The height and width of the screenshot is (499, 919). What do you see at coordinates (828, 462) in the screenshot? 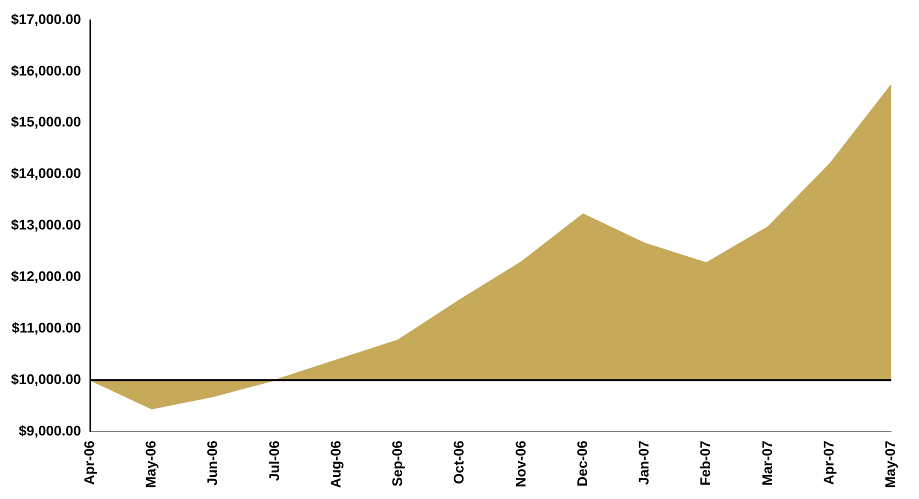
I see `x-tick-label: Apr-07` at bounding box center [828, 462].